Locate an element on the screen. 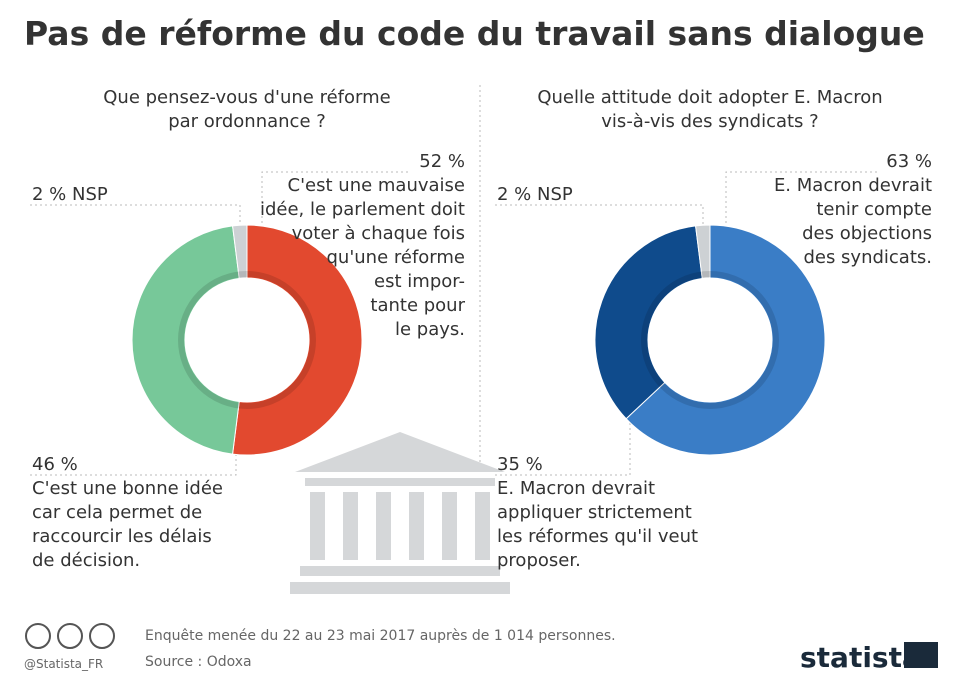 This screenshot has height=684, width=960. value-label: 63 % is located at coordinates (909, 161).